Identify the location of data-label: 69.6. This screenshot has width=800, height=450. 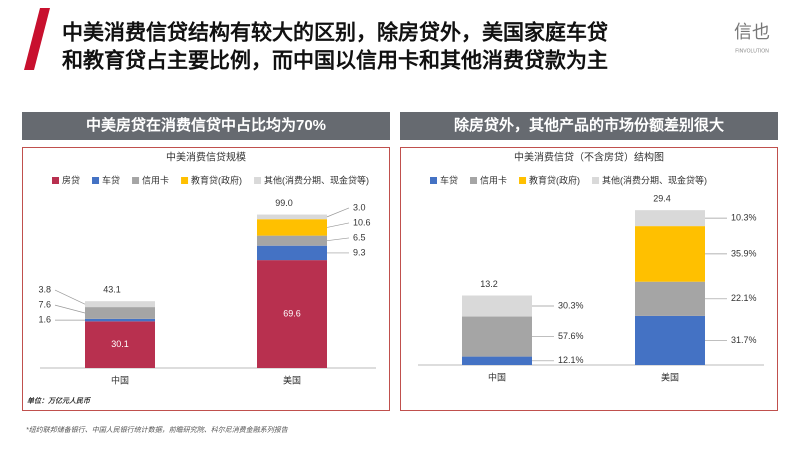
(292, 313).